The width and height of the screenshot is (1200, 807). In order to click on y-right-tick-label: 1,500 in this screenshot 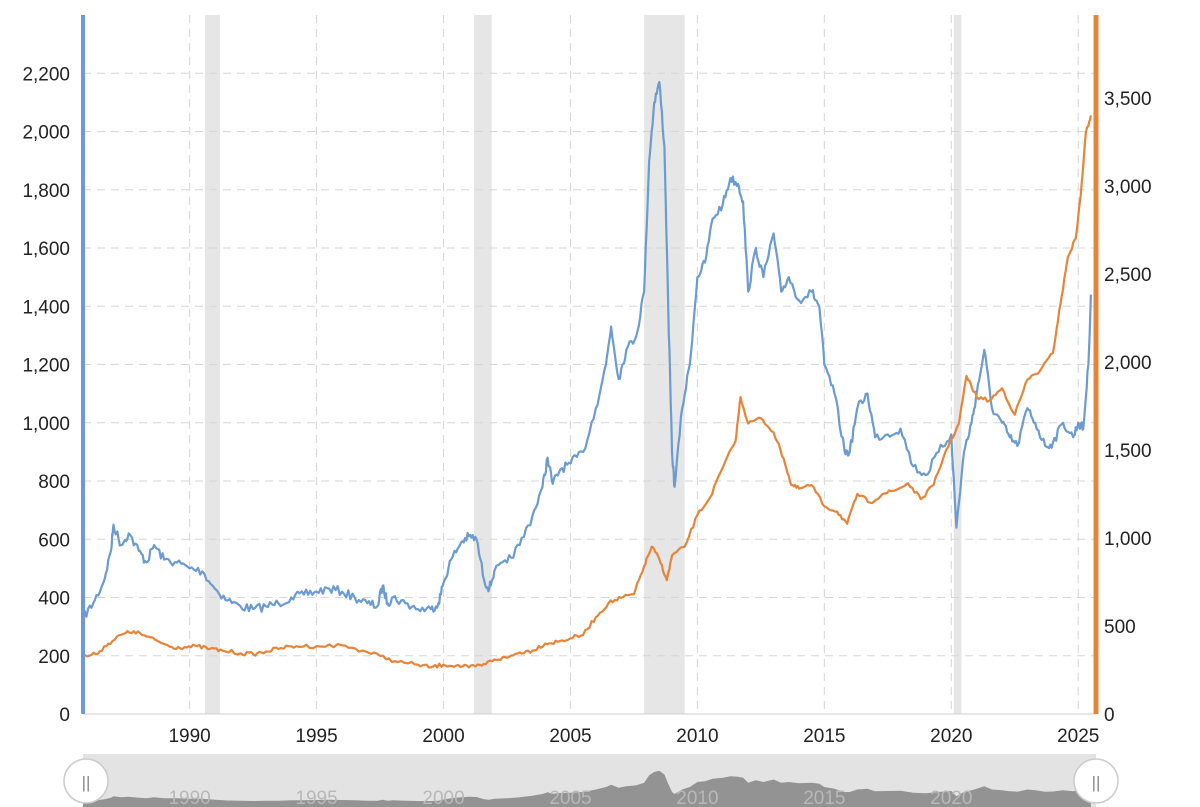, I will do `click(1128, 451)`.